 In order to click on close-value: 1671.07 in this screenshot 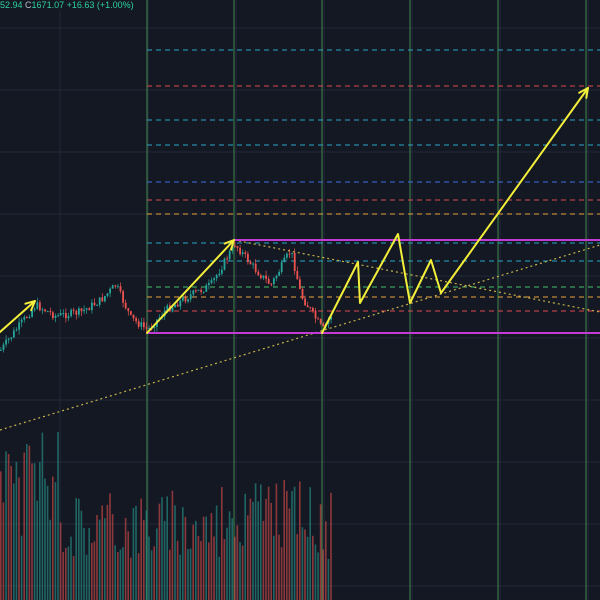, I will do `click(48, 5)`.